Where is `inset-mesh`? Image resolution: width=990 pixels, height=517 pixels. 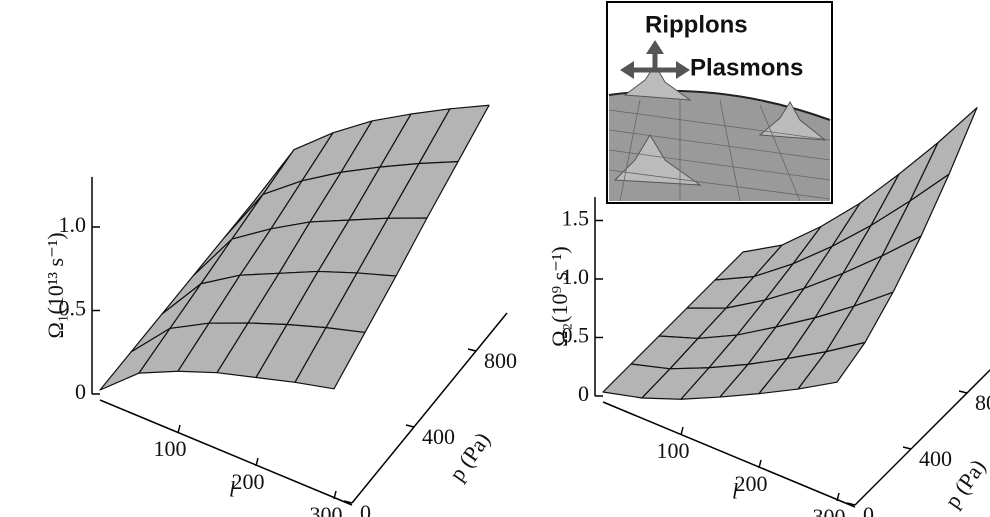
inset-mesh is located at coordinates (719, 150).